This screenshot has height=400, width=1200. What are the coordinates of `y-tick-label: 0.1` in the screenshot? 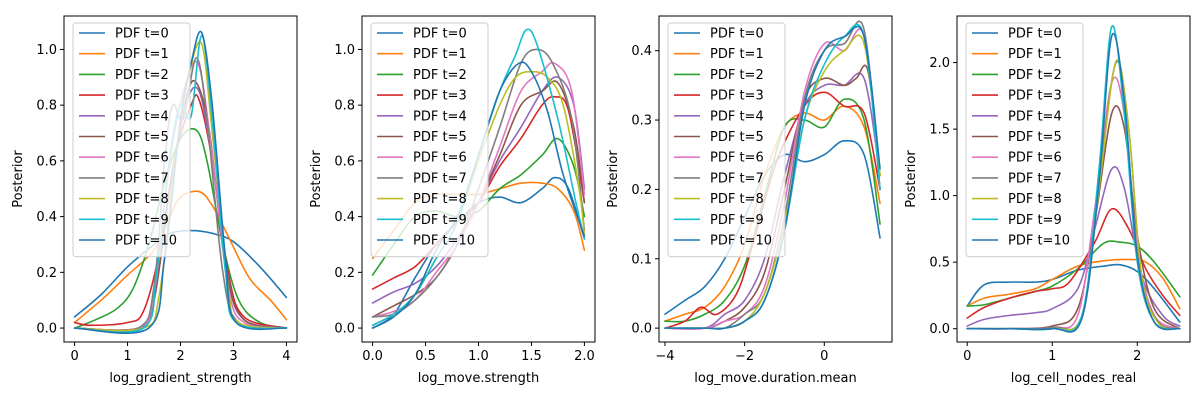 It's located at (641, 259).